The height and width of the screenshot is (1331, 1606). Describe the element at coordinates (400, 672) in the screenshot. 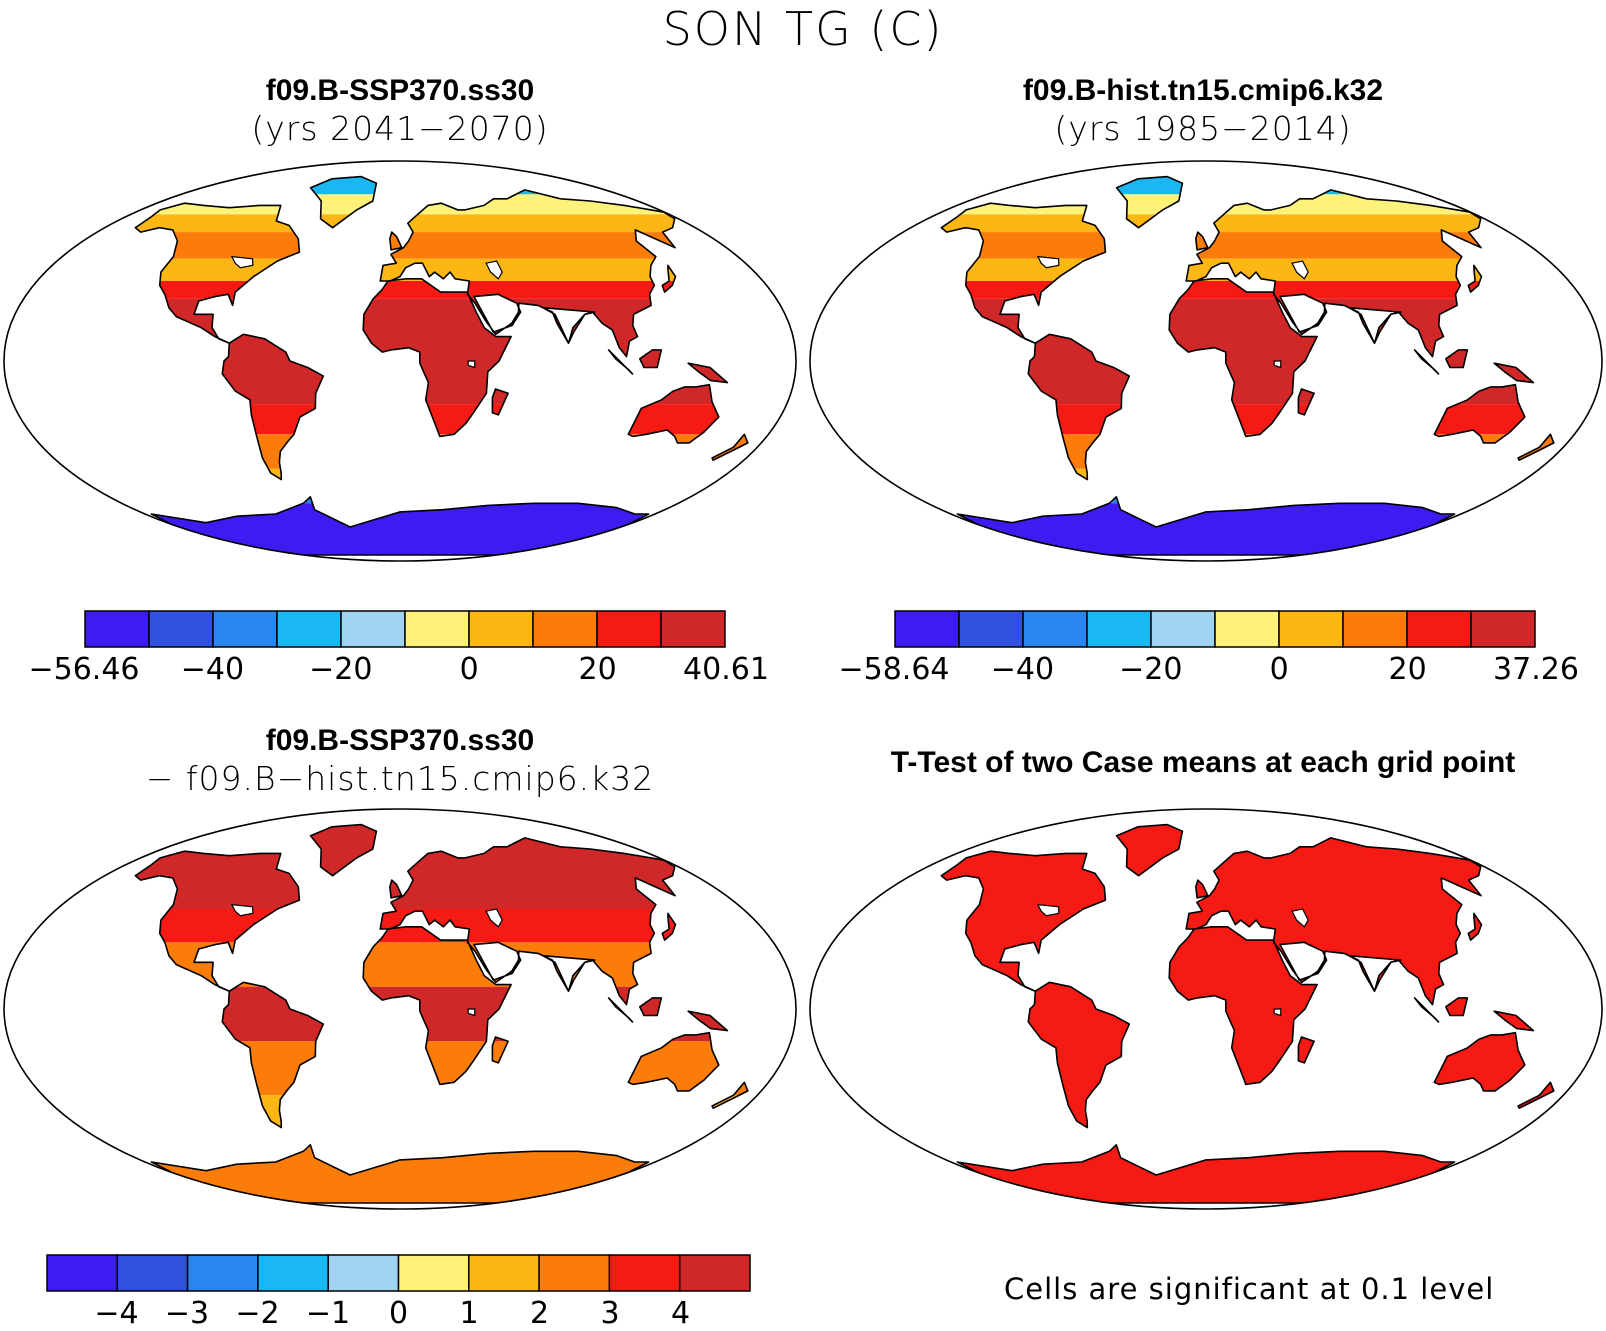

I see `colorbar-panel-1-labels: −56.46 −40 −20 0 20 40.61` at that location.